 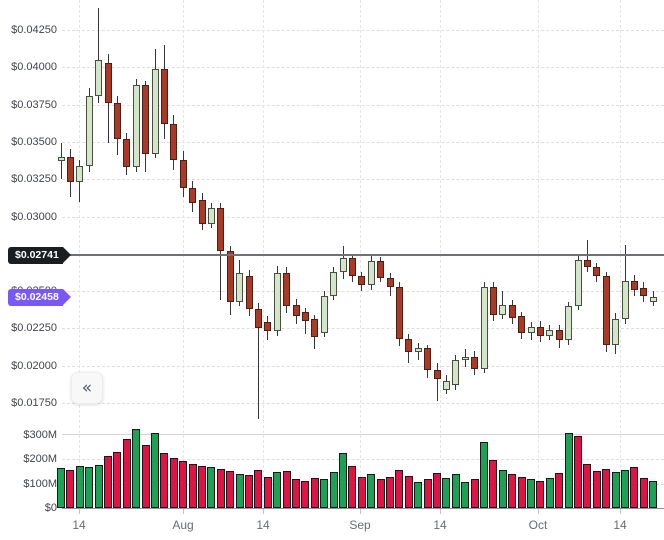 I want to click on volume-gridline, so click(x=363, y=484).